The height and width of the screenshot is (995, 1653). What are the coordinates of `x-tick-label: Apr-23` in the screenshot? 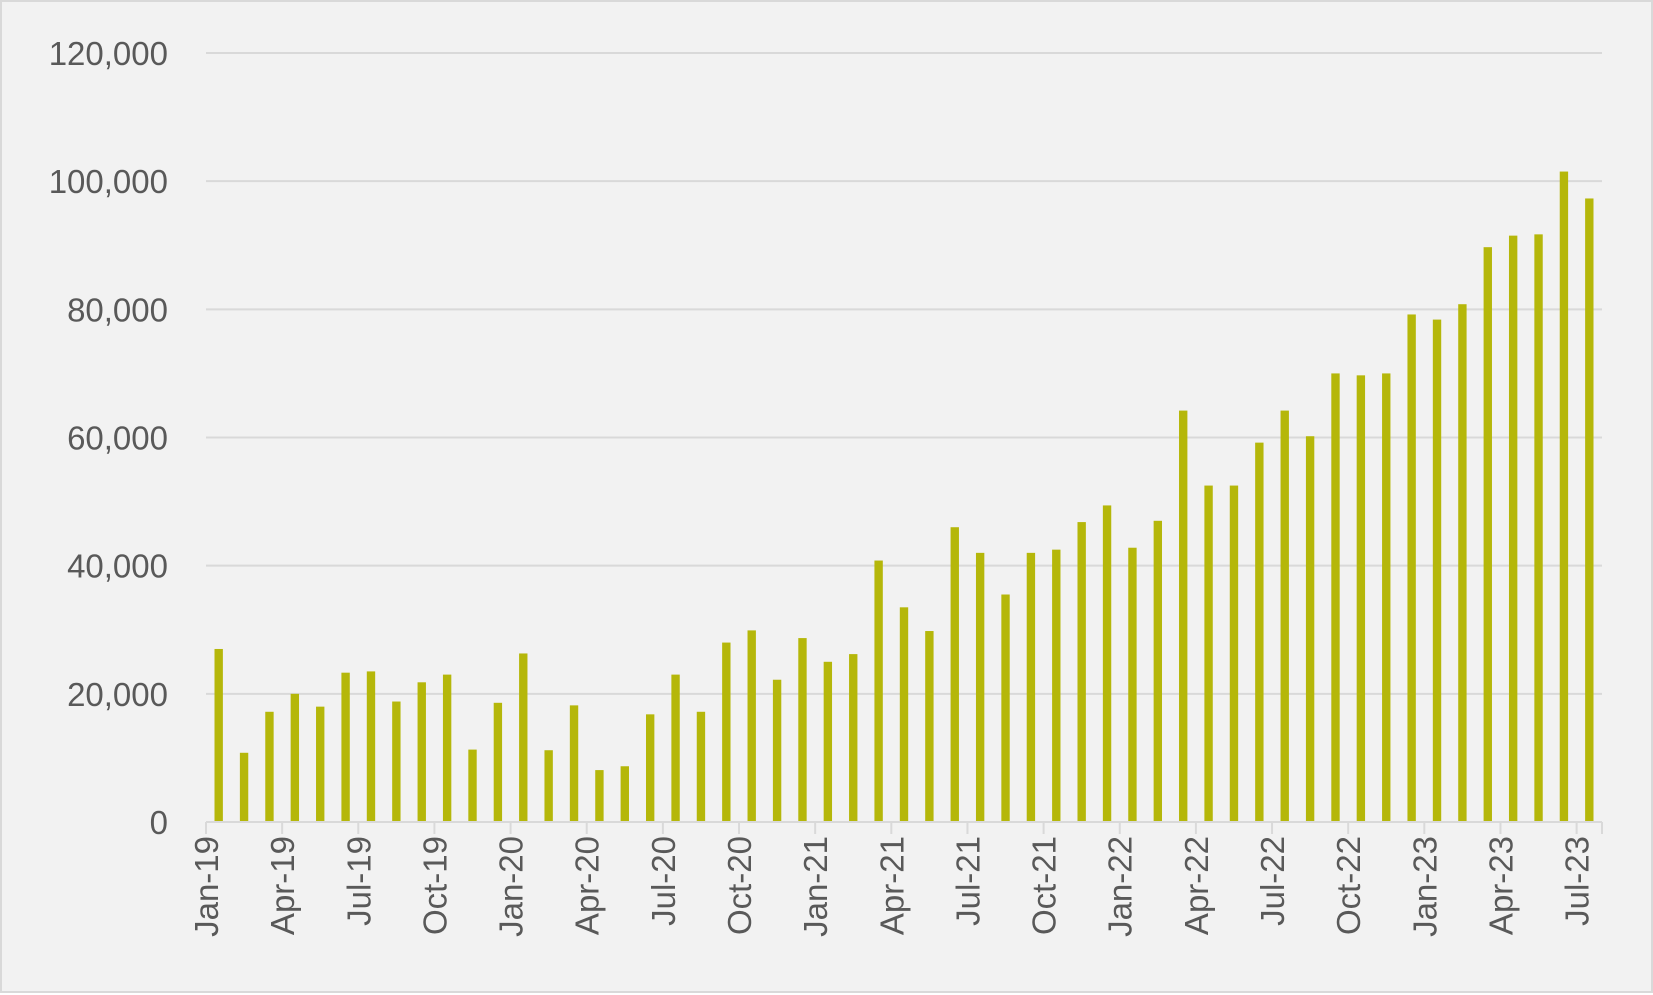 It's located at (1500, 885).